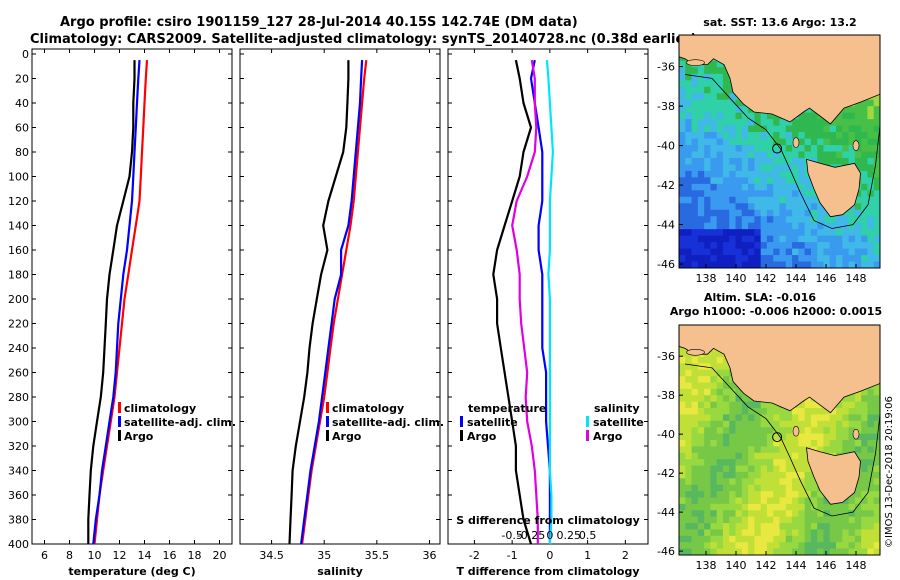 The height and width of the screenshot is (580, 900). I want to click on legend-label-t-argo: Argo, so click(482, 436).